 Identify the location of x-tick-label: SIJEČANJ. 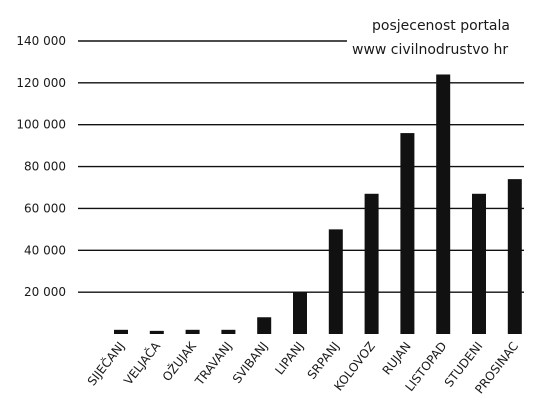
(105, 364).